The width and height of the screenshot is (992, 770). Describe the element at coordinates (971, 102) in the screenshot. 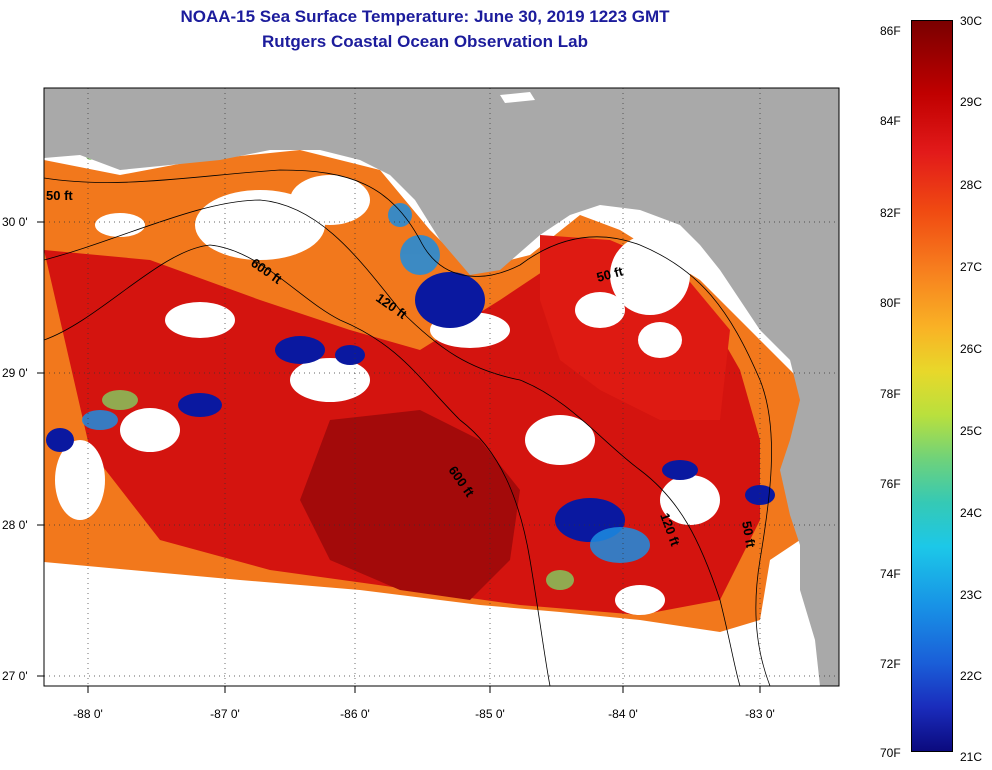

I see `colorbar-c-label: 29C` at that location.